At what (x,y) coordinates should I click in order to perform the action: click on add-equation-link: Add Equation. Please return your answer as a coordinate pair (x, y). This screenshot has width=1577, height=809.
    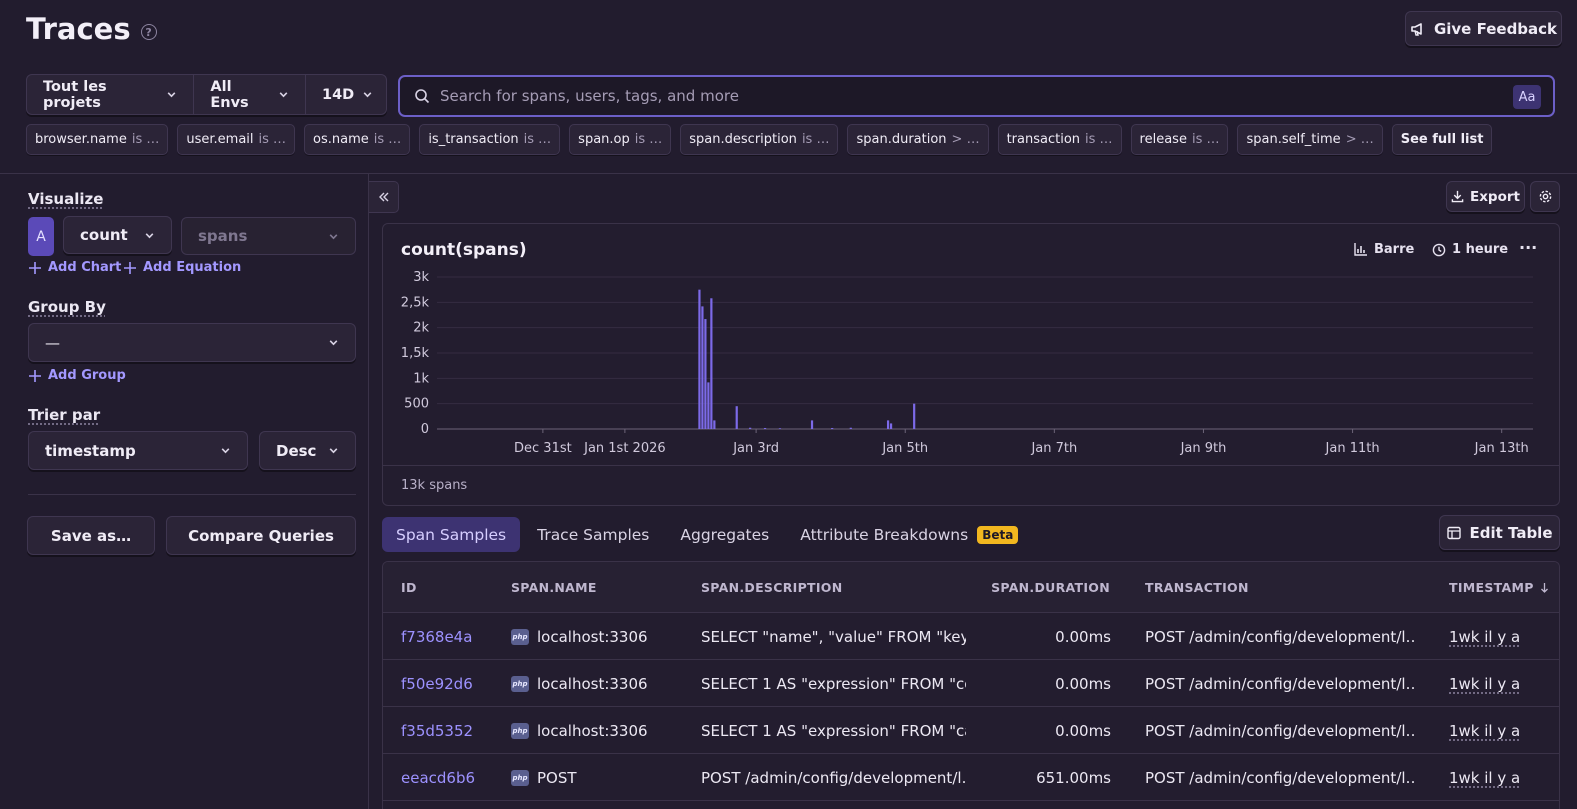
    Looking at the image, I should click on (182, 267).